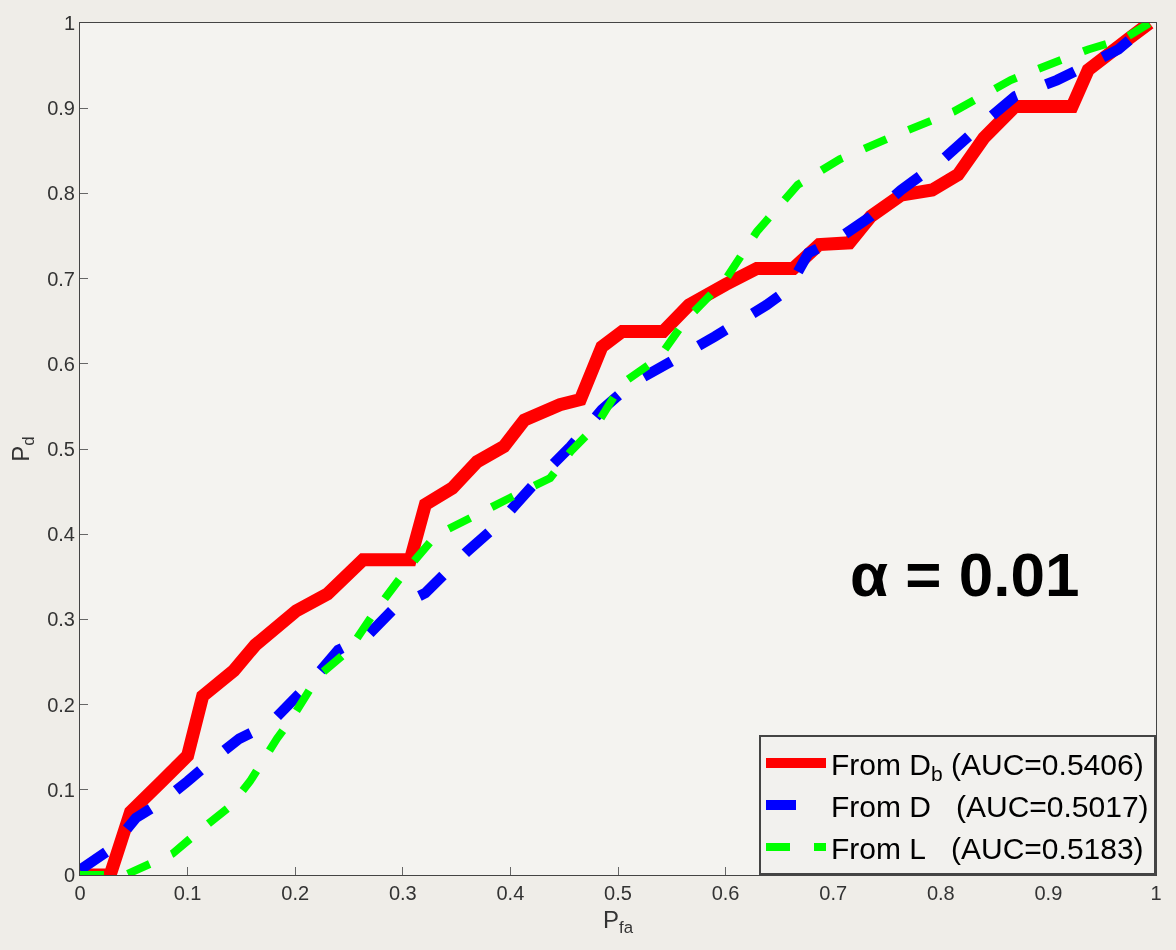 The width and height of the screenshot is (1176, 950). I want to click on x-tick-label: 0.8, so click(940, 893).